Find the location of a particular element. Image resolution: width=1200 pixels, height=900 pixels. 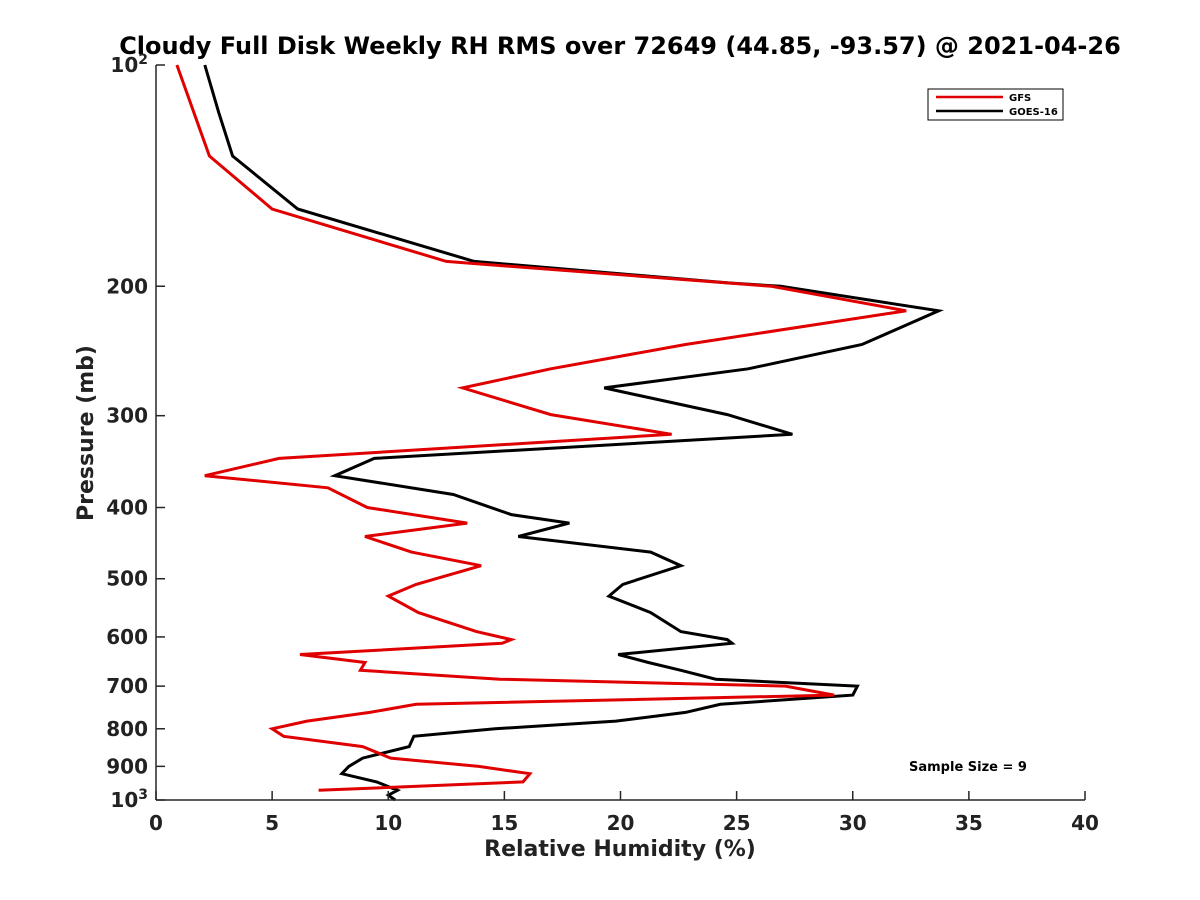

y-axis-label: Pressure (mb) is located at coordinates (86, 433).